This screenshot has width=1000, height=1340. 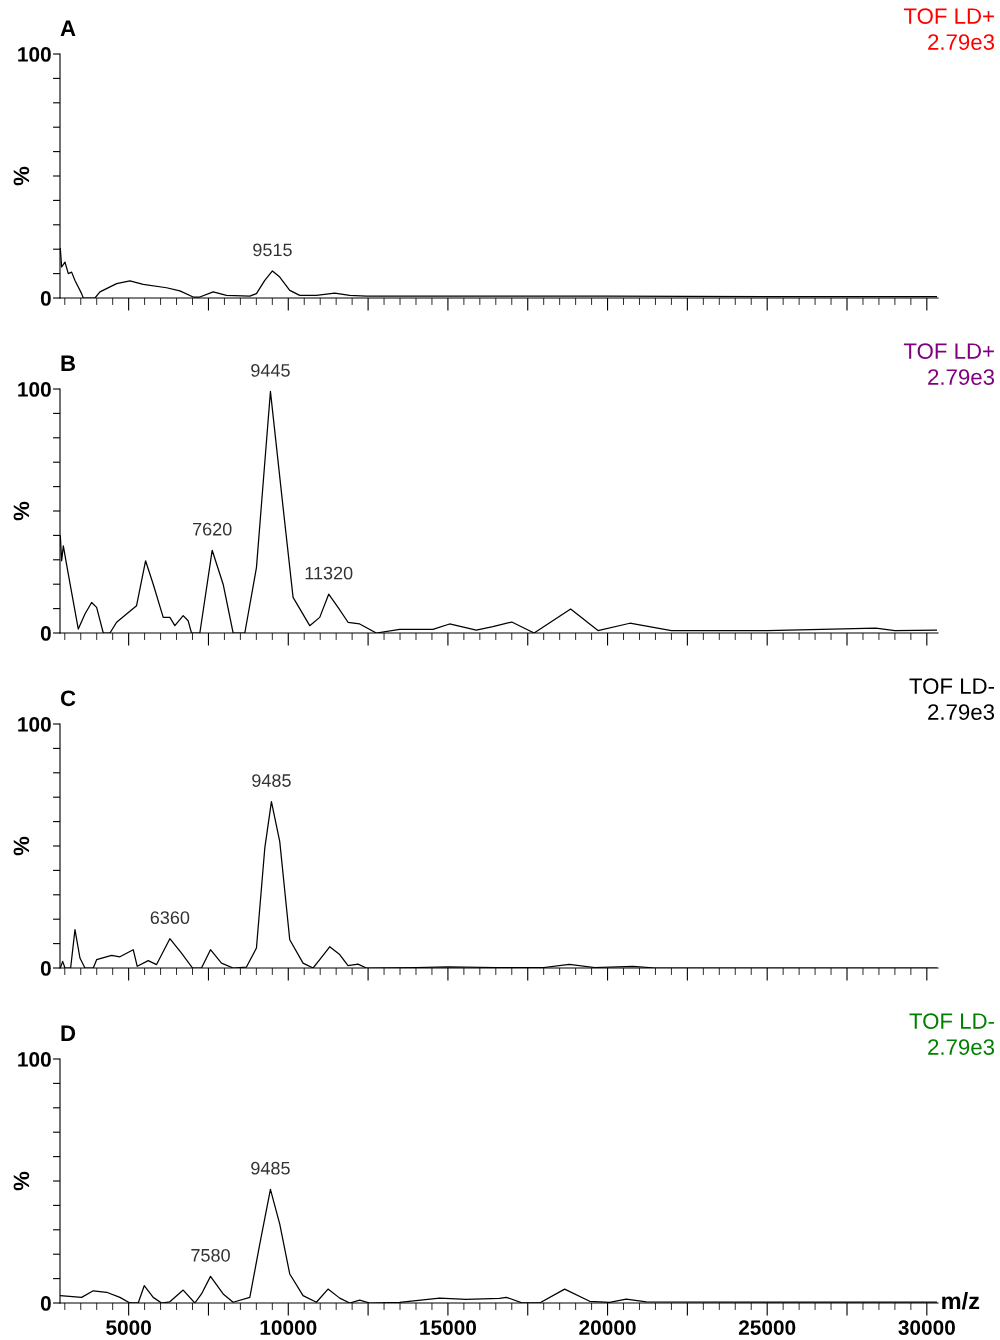 What do you see at coordinates (329, 573) in the screenshot?
I see `annotation: 11320` at bounding box center [329, 573].